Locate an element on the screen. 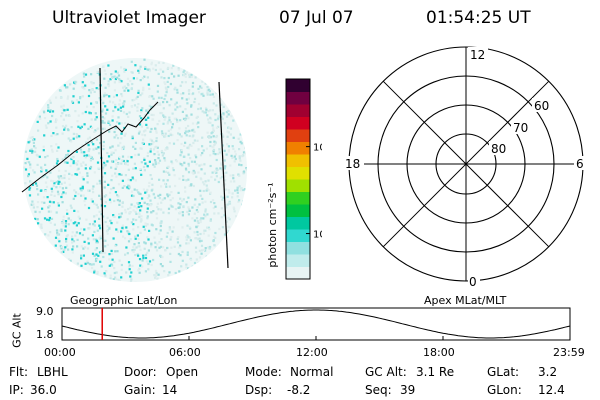 The image size is (600, 400). date-label: 07 Jul 07 is located at coordinates (316, 18).